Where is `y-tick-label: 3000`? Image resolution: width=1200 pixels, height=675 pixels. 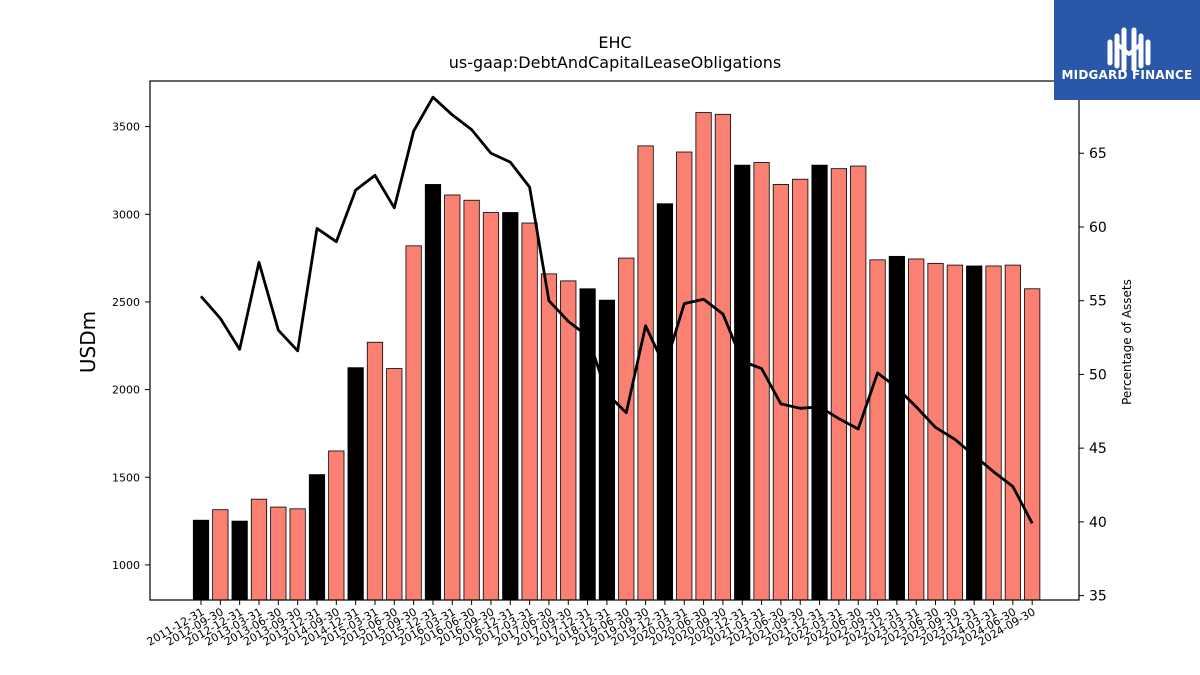 y-tick-label: 3000 is located at coordinates (126, 214).